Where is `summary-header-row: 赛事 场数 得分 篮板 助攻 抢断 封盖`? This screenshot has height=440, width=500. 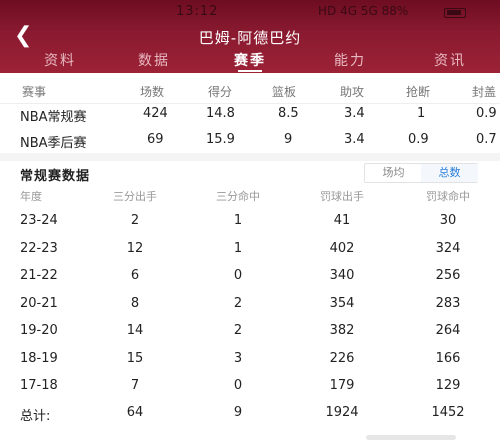 summary-header-row: 赛事 场数 得分 篮板 助攻 抢断 封盖 is located at coordinates (250, 93).